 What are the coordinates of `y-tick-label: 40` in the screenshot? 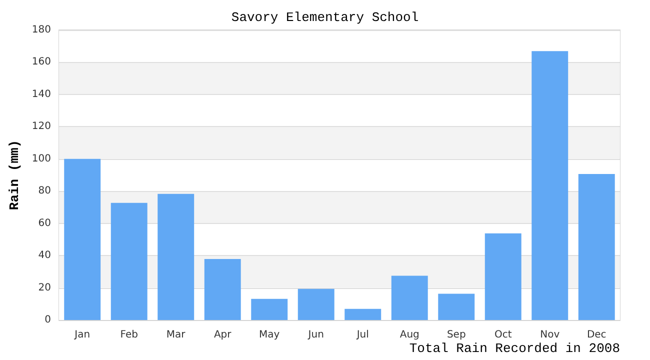 It's located at (44, 256).